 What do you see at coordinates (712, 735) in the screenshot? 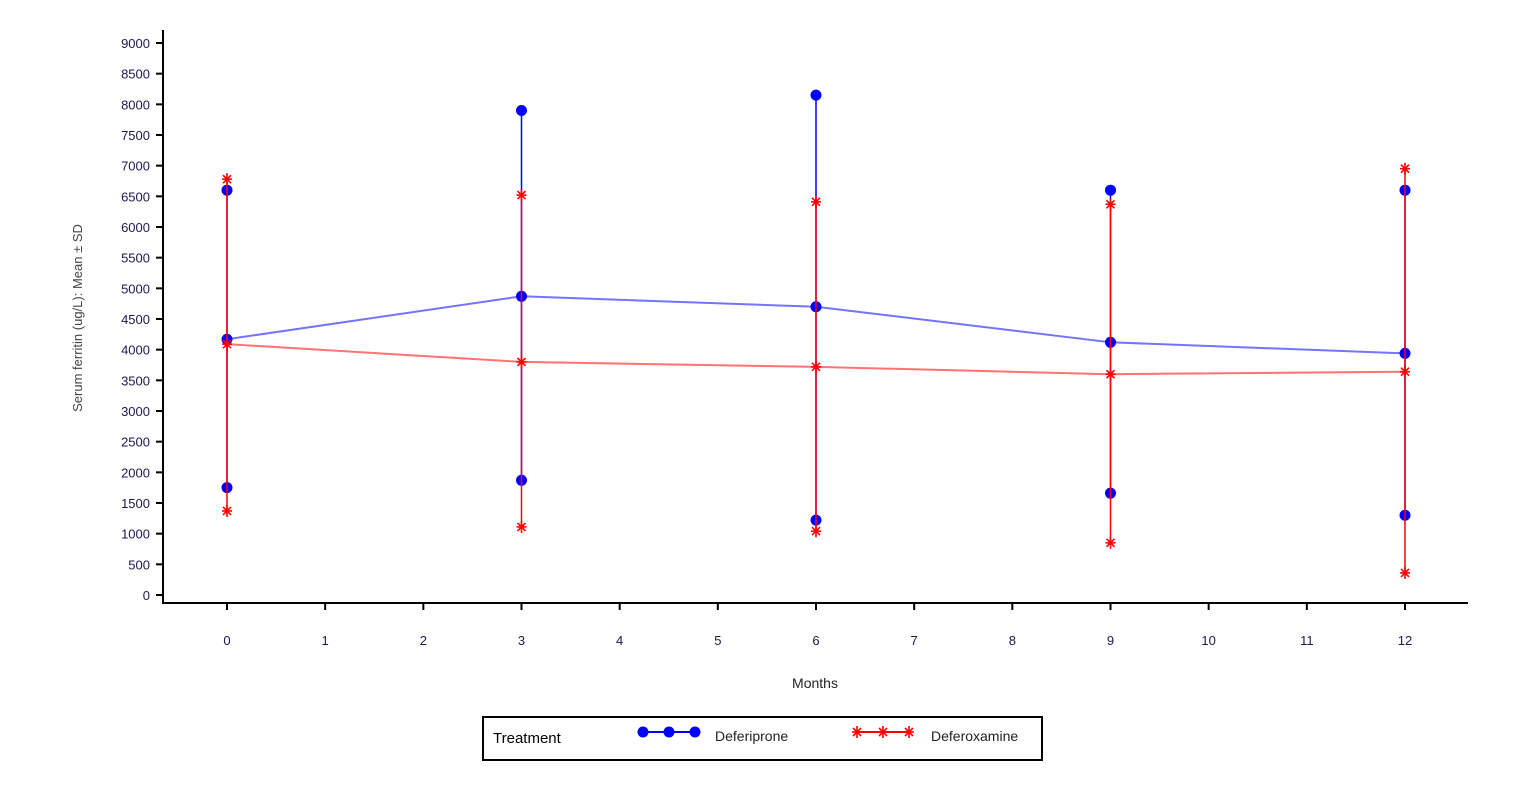
I see `legend-item-deferiprone: Deferiprone` at bounding box center [712, 735].